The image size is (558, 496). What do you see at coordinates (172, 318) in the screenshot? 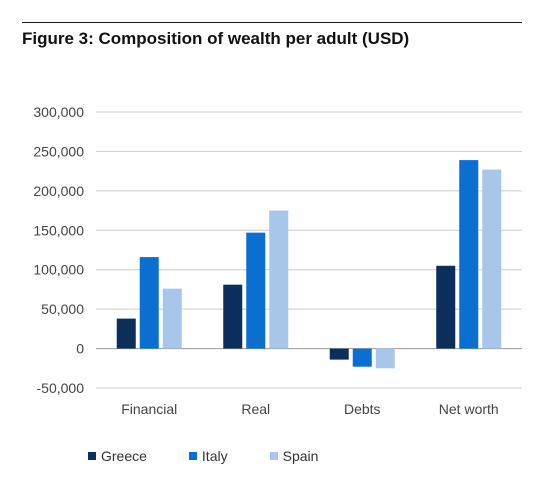
I see `bar-spain-financial` at bounding box center [172, 318].